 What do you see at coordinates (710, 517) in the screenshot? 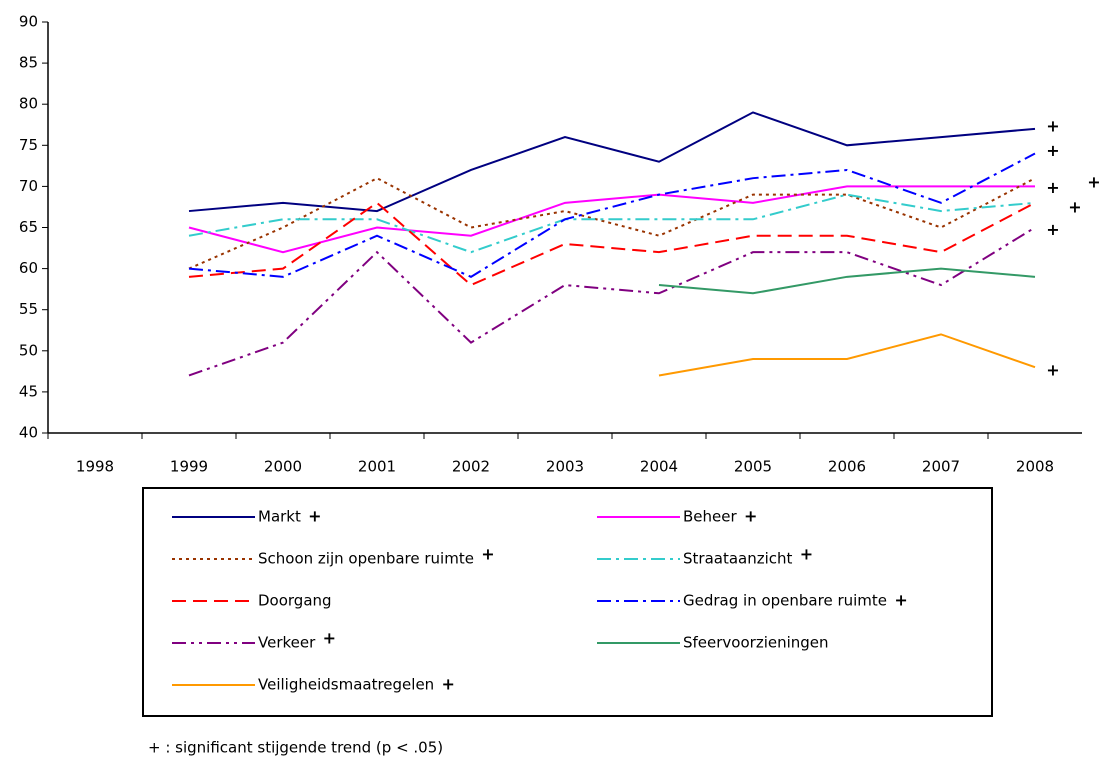
I see `legend-label: Beheer` at bounding box center [710, 517].